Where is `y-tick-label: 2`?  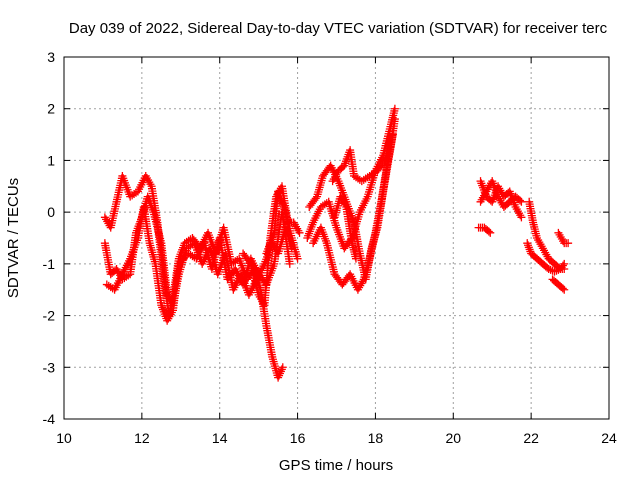 y-tick-label: 2 is located at coordinates (51, 109).